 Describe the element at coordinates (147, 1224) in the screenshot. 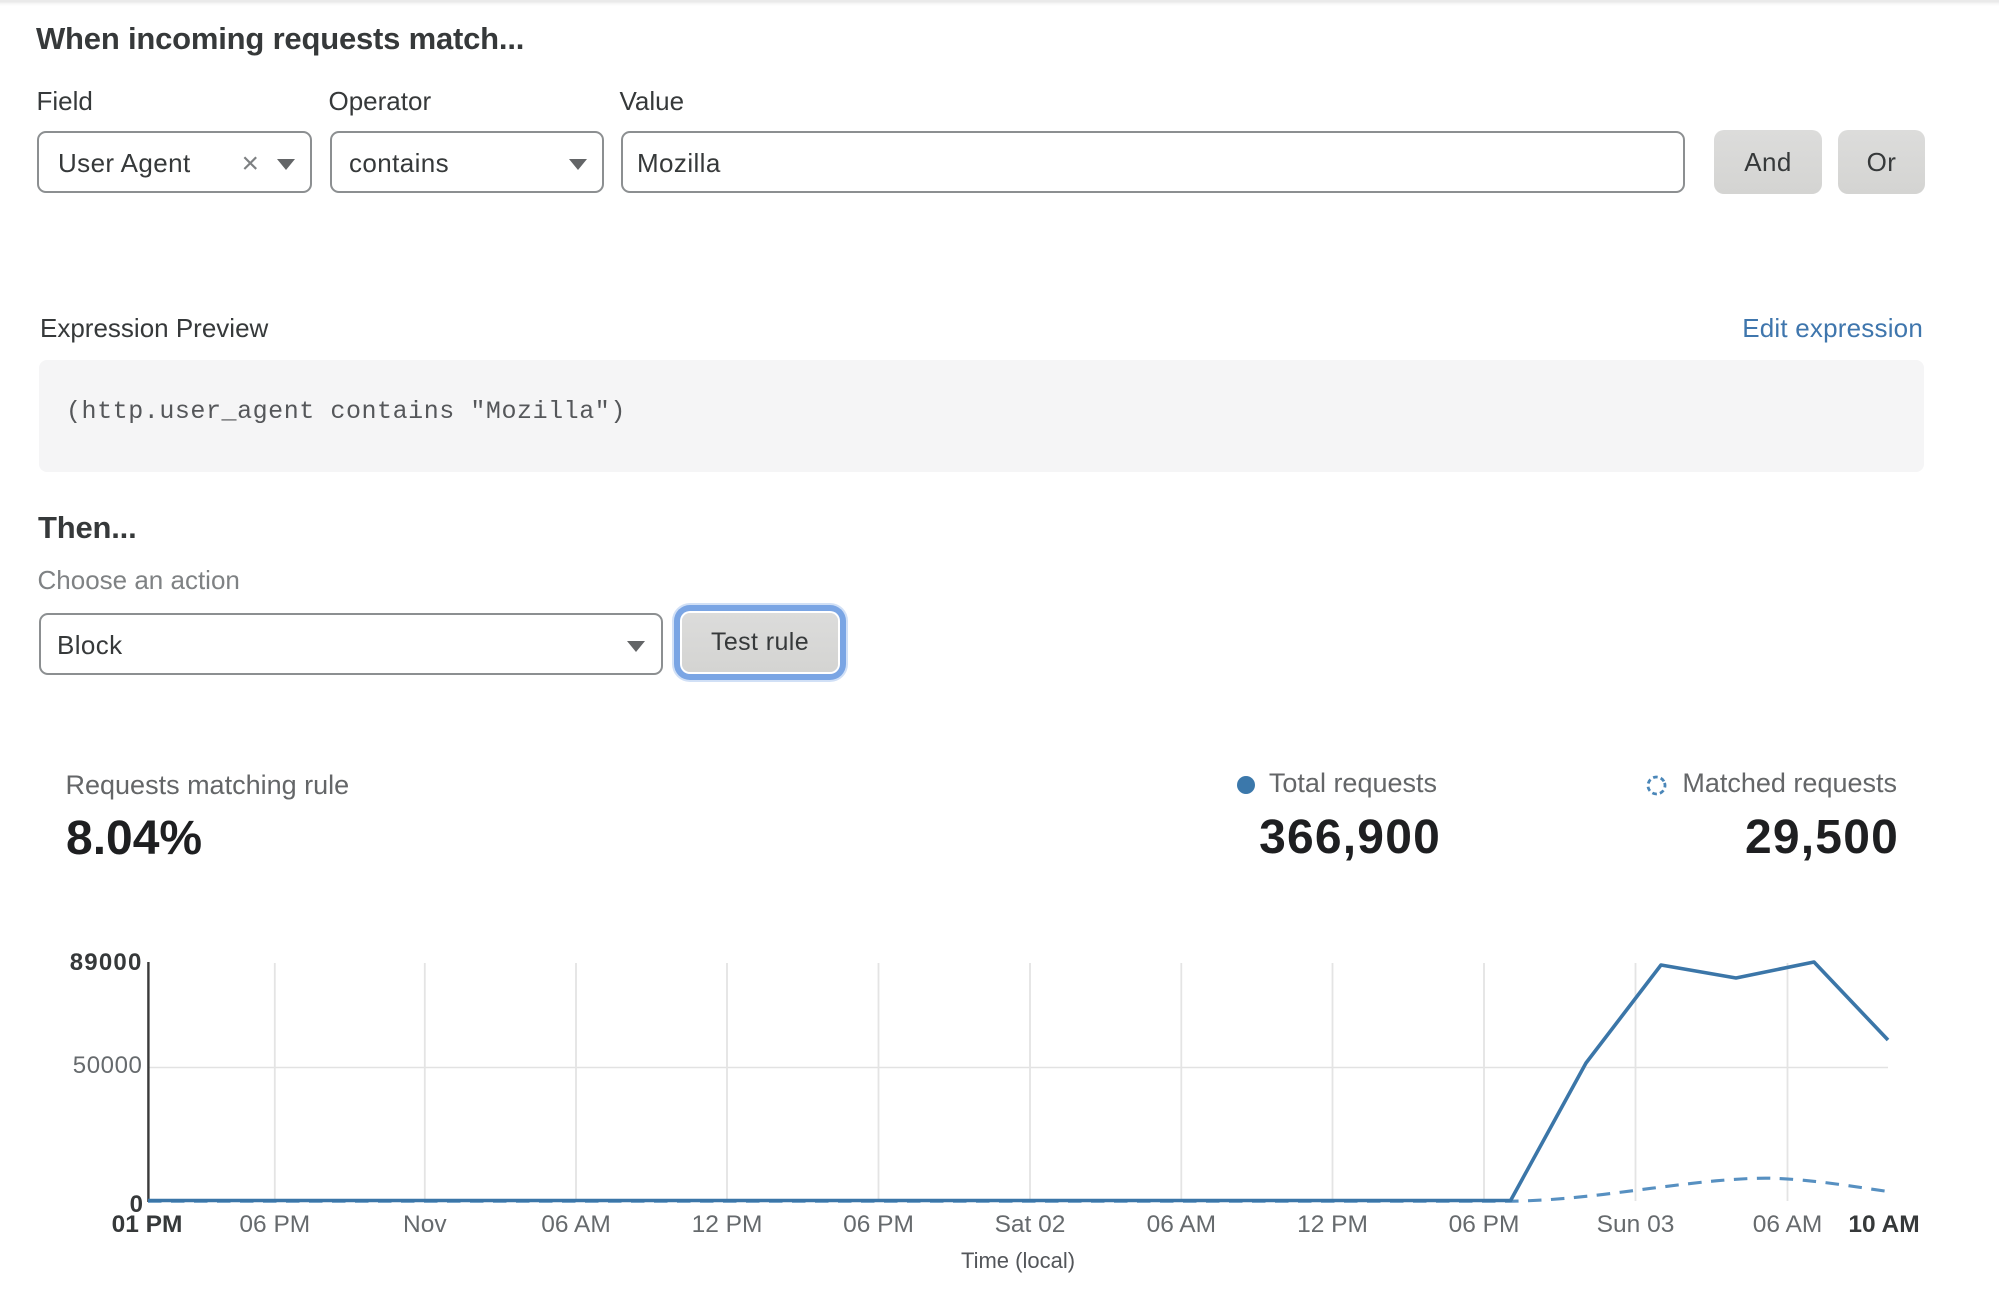

I see `svg-text: 01 PM` at that location.